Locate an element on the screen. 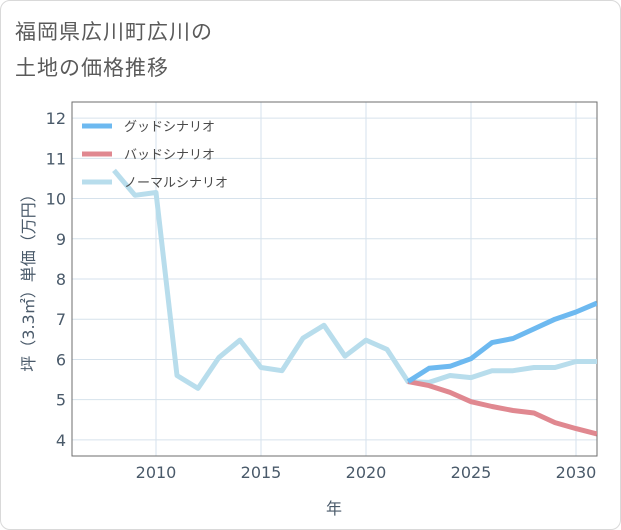 The height and width of the screenshot is (530, 621). y-axis-label: 坪（3.3㎡）単価（万円） is located at coordinates (28, 278).